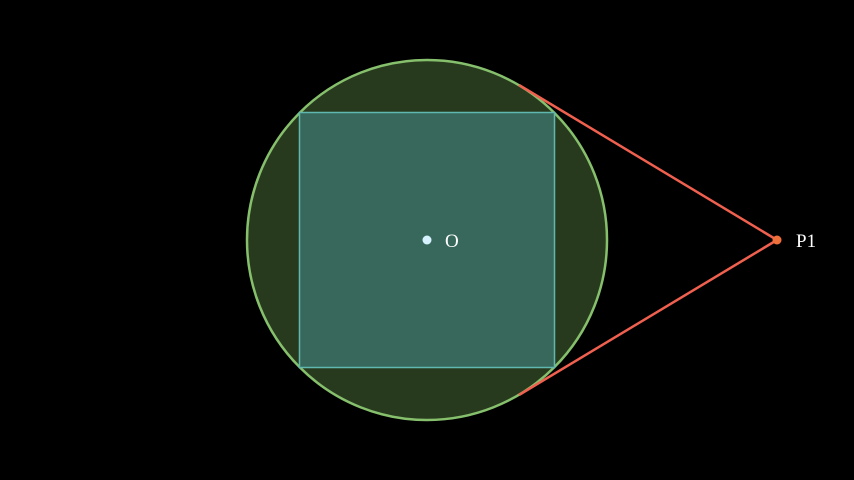 The image size is (854, 480). Describe the element at coordinates (452, 241) in the screenshot. I see `center-label: O` at that location.